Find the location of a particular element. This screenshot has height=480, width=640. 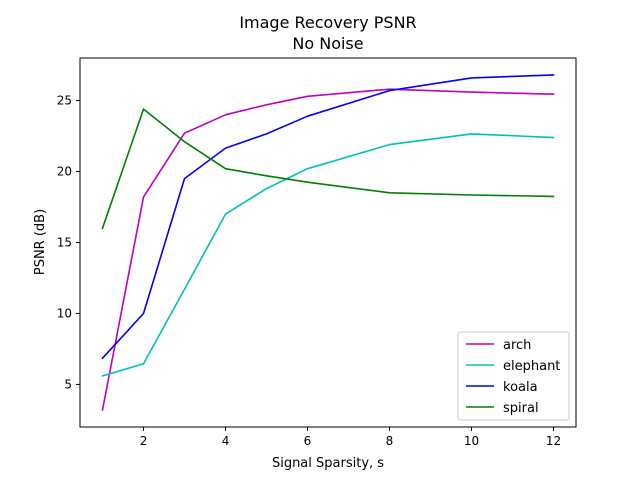

legend-box is located at coordinates (513, 376).